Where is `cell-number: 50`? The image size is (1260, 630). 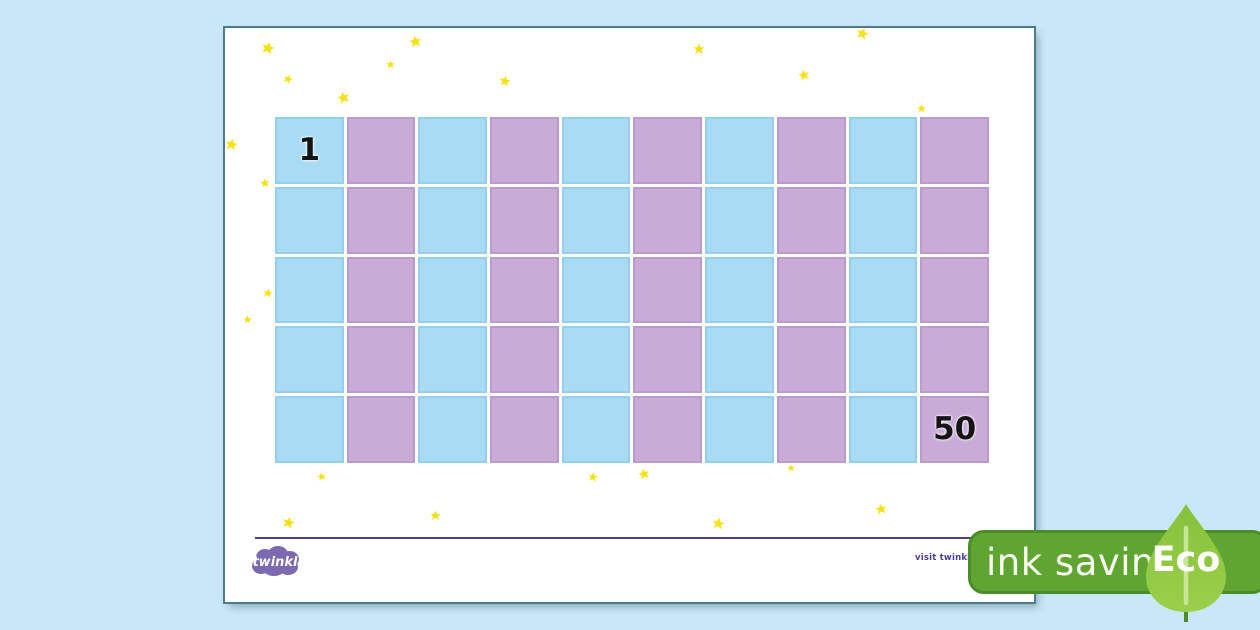
cell-number: 50 is located at coordinates (955, 429).